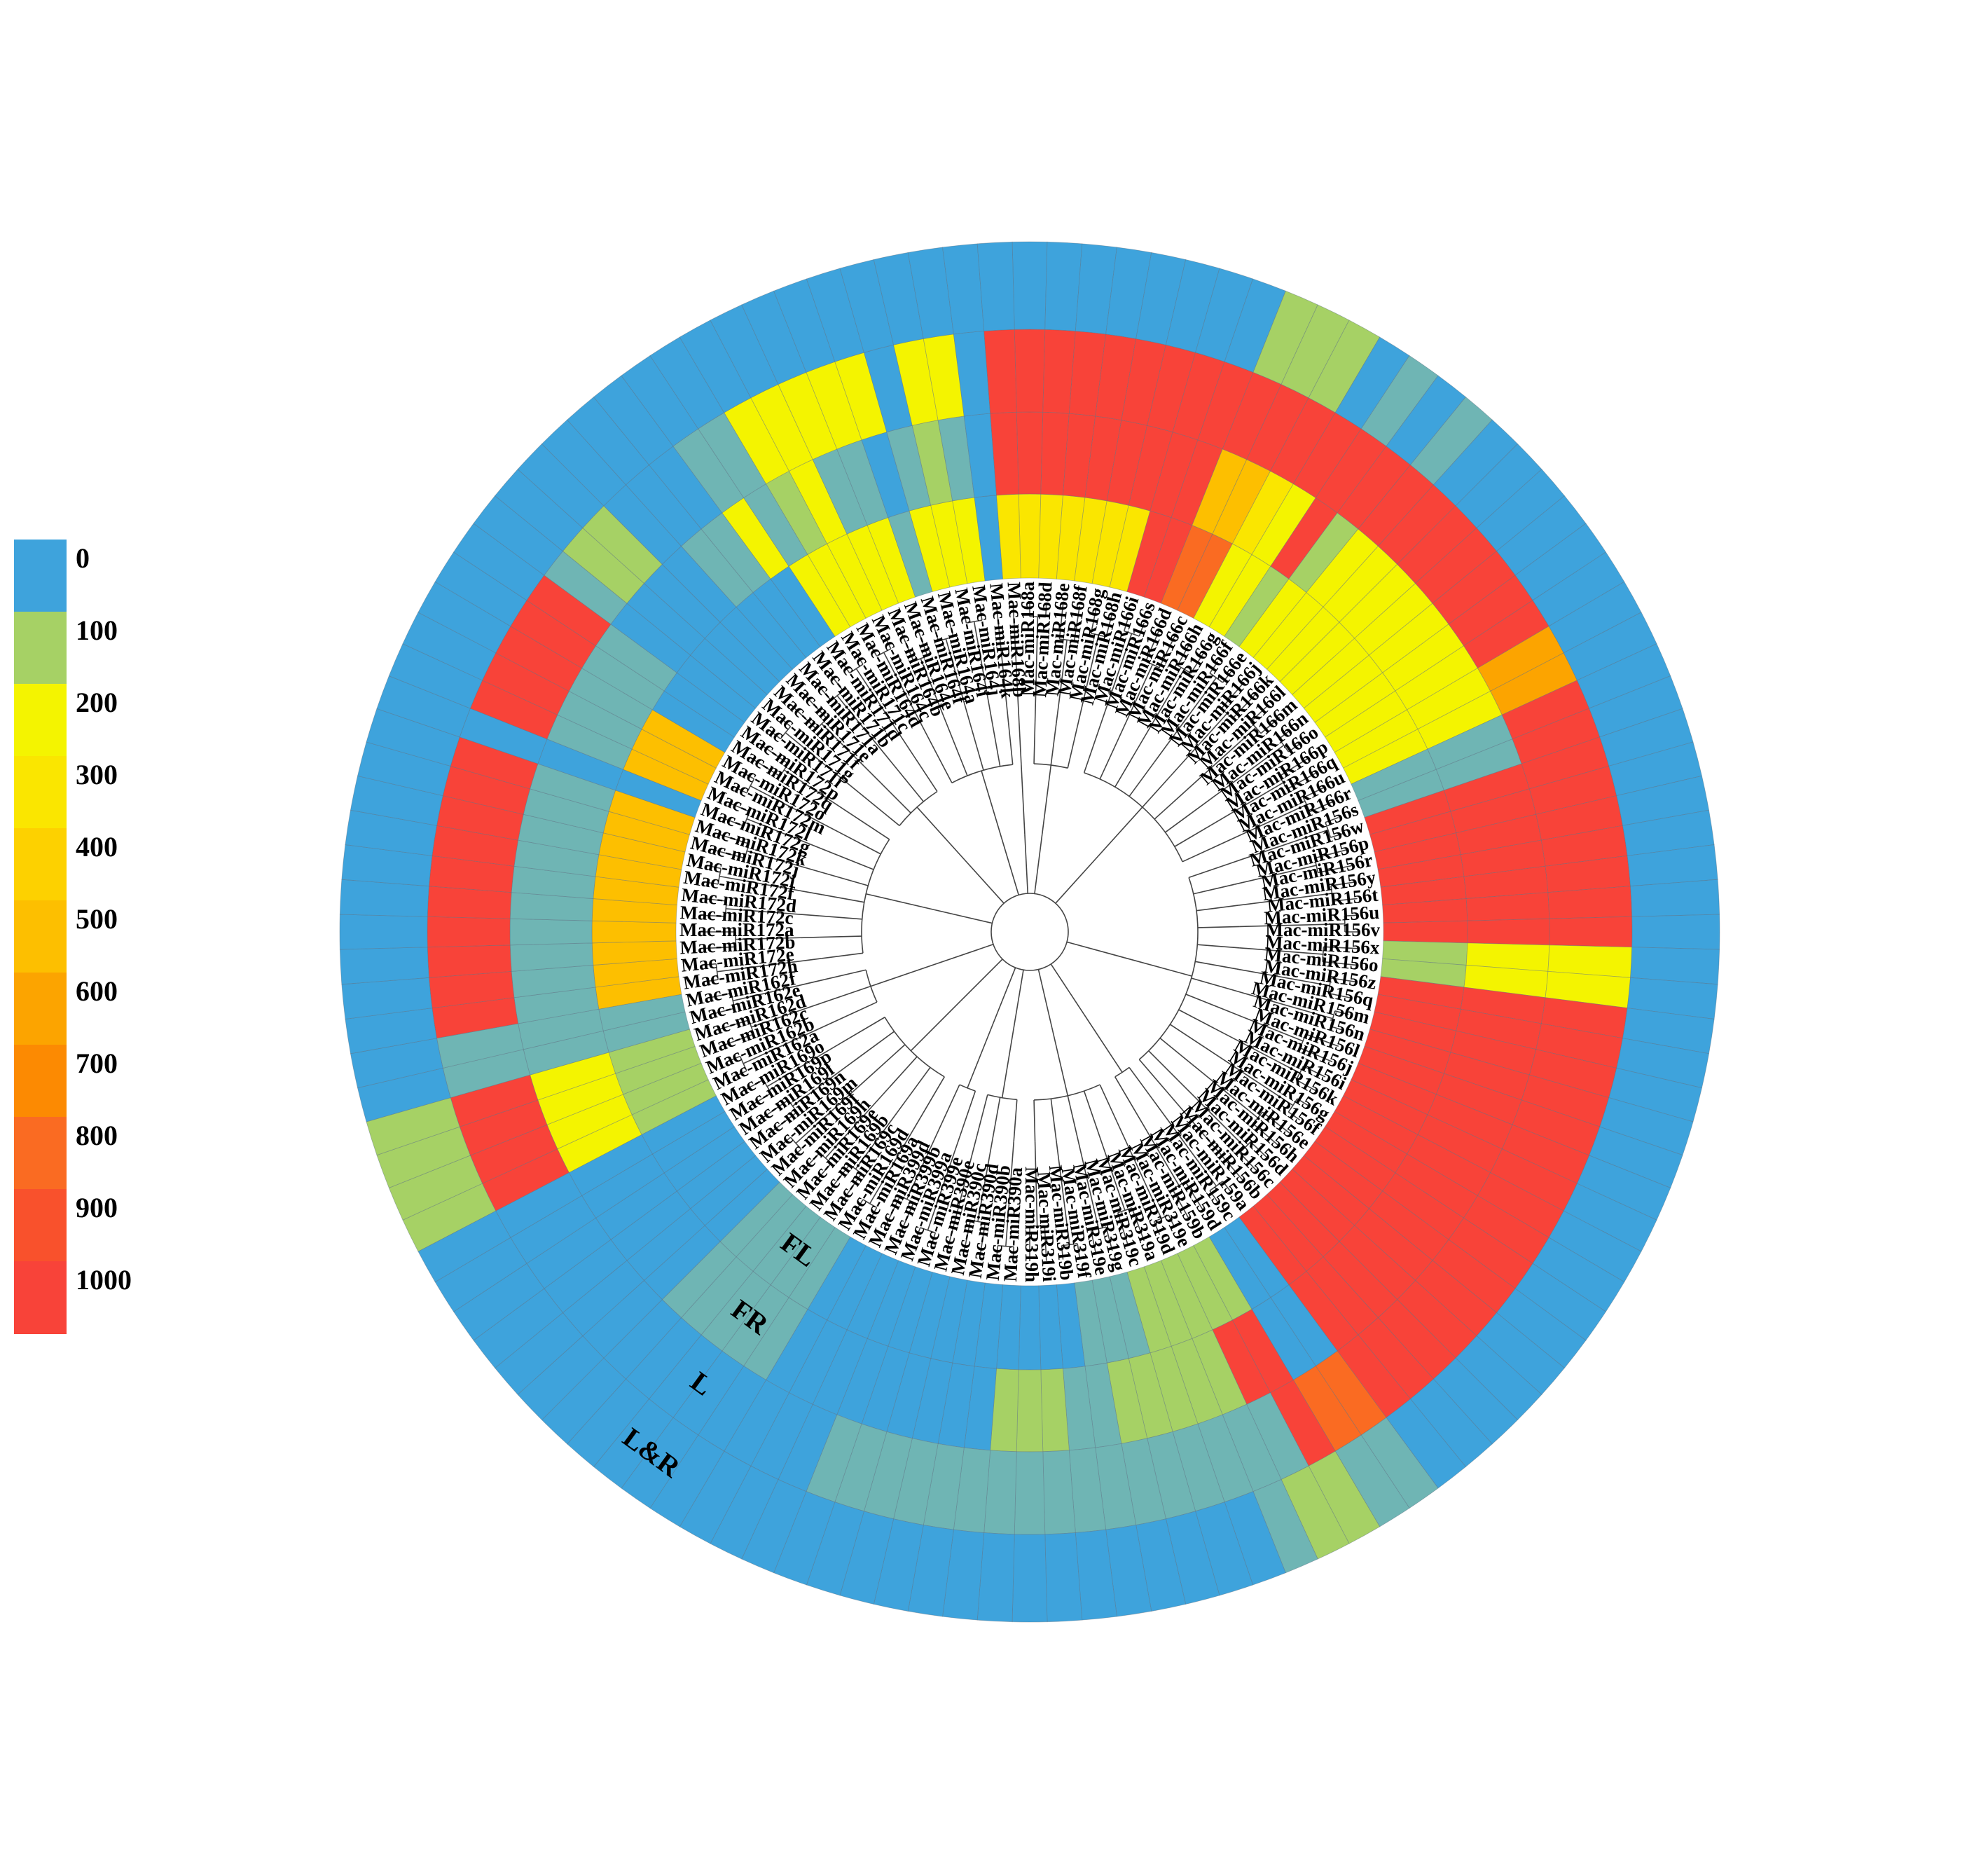 The width and height of the screenshot is (1988, 1875). What do you see at coordinates (73, 937) in the screenshot?
I see `color-legend: 0 100 200 300 400 500 600 700 800 900 1000` at bounding box center [73, 937].